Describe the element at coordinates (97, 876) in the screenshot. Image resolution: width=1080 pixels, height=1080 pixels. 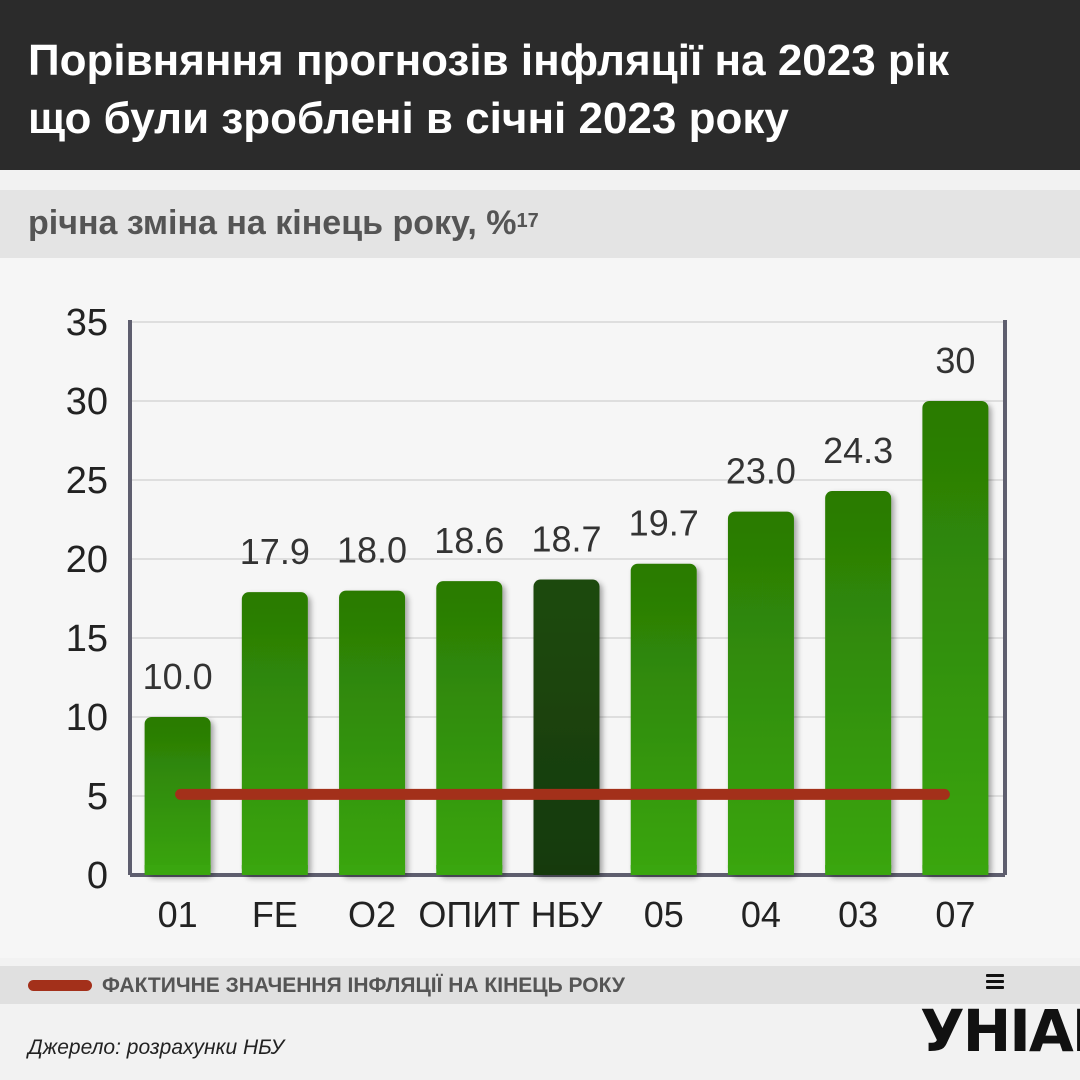
I see `y-tick-label: 0` at that location.